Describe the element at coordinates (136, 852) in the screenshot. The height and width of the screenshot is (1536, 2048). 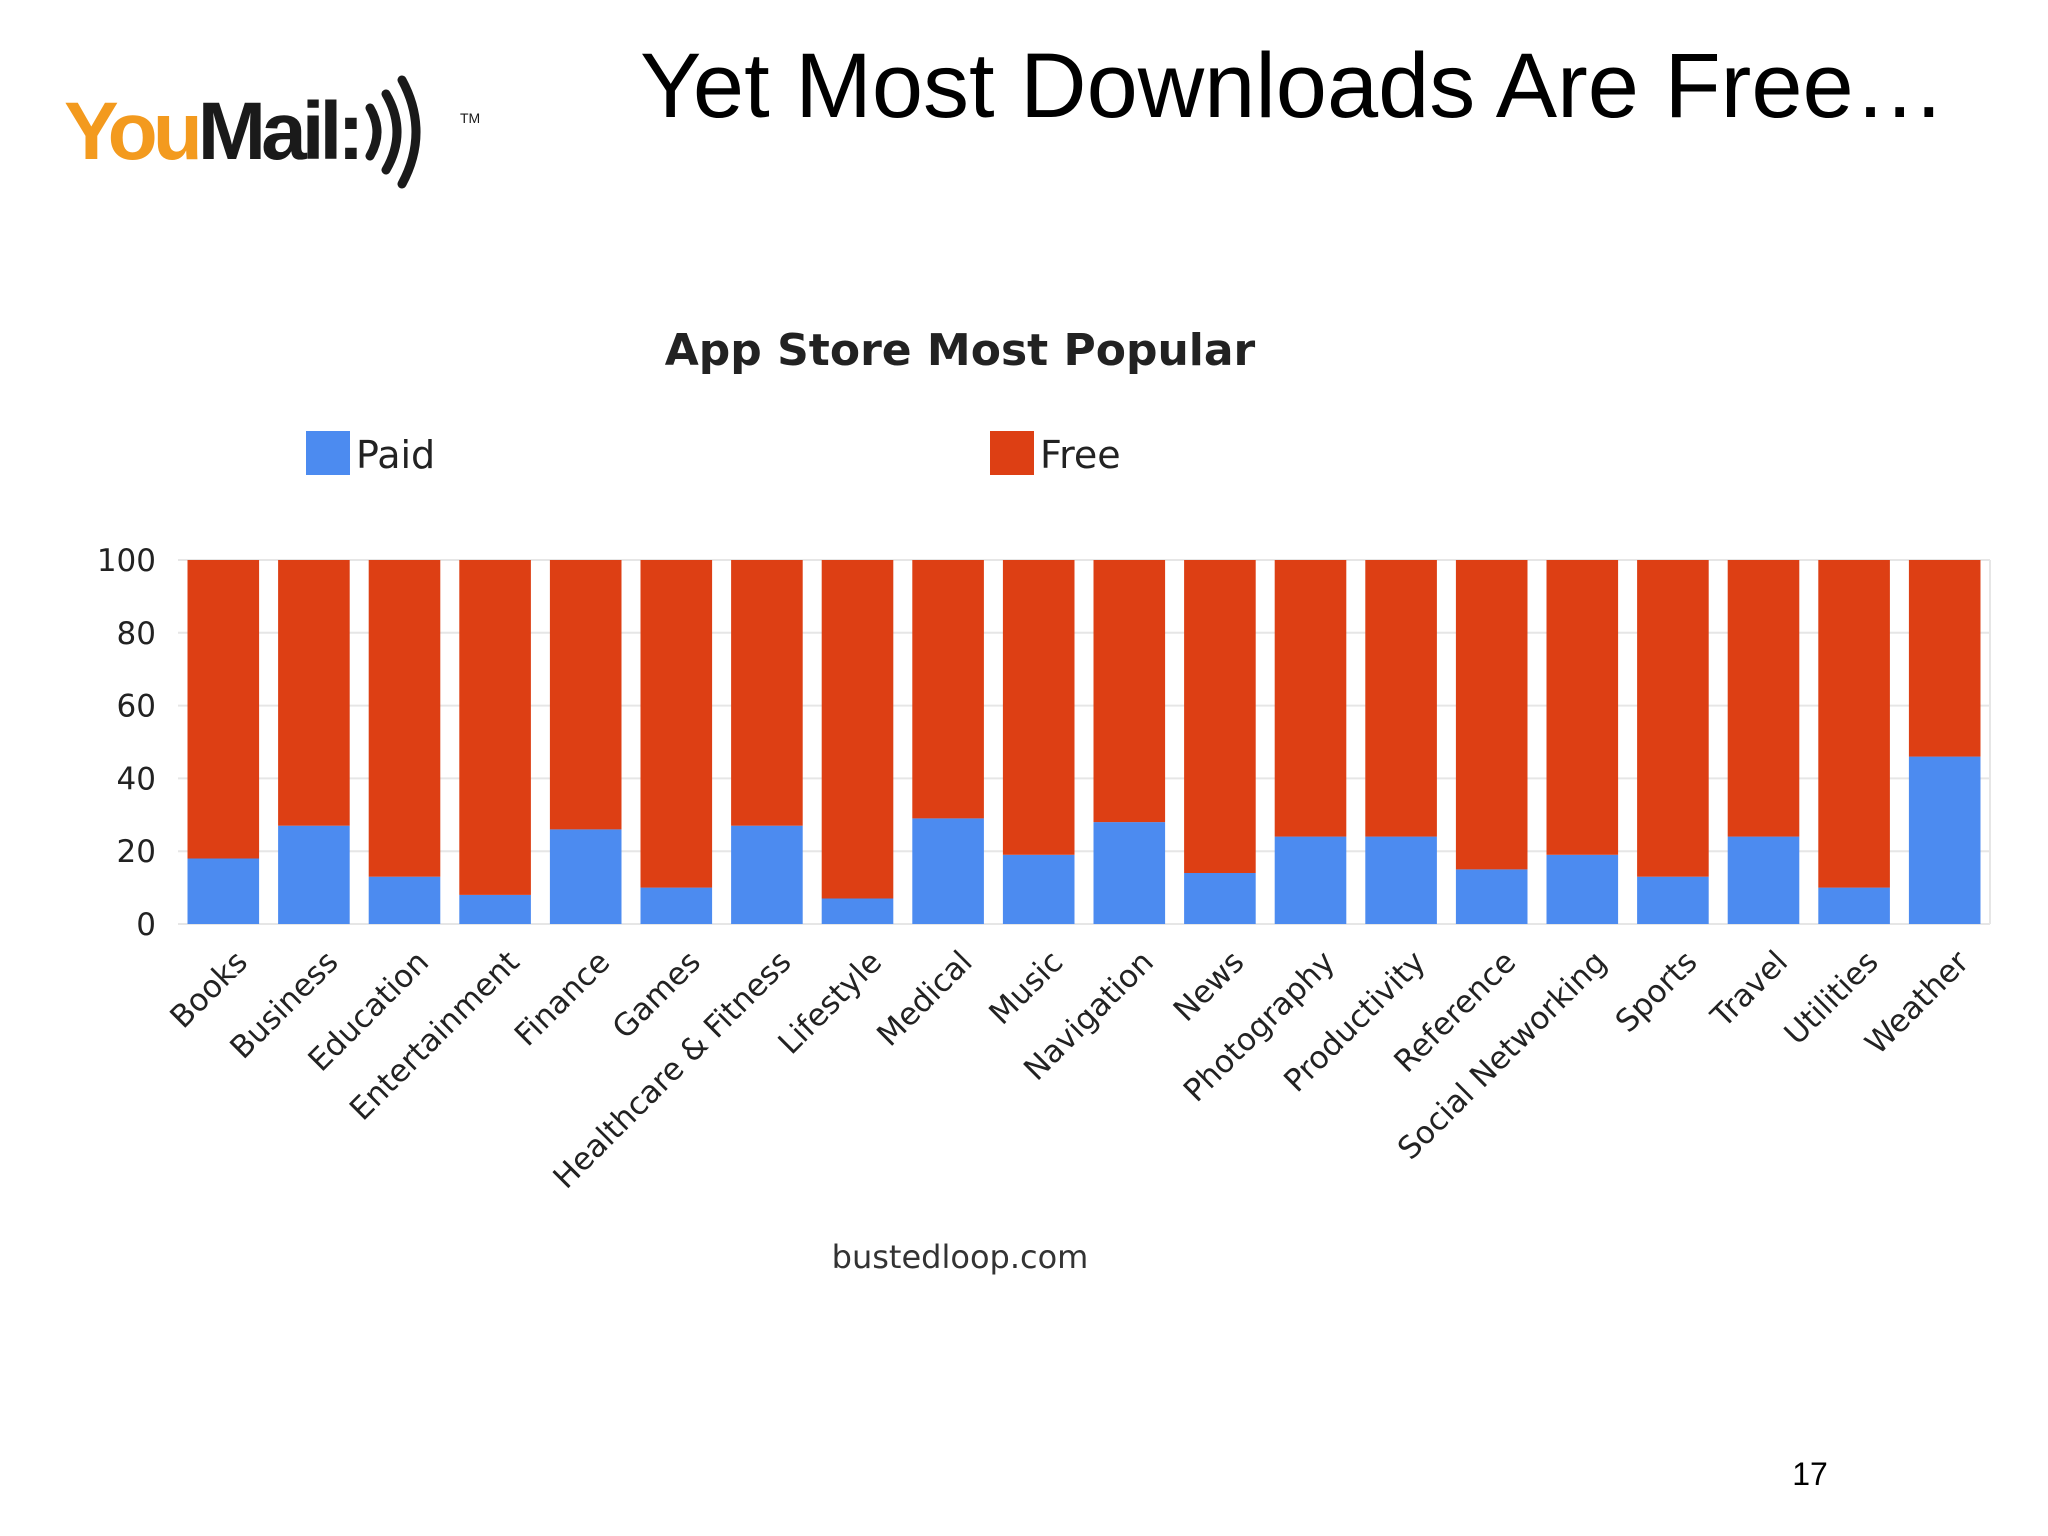
I see `y-tick-label: 20` at that location.